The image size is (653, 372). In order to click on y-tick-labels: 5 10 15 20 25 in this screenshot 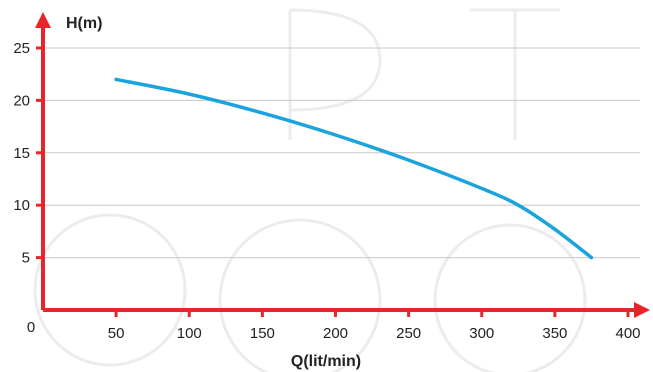, I will do `click(21, 153)`.